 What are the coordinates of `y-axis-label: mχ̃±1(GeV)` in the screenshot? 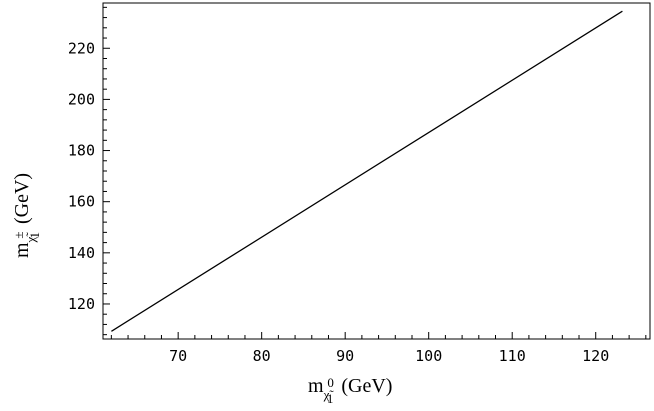 It's located at (26, 215).